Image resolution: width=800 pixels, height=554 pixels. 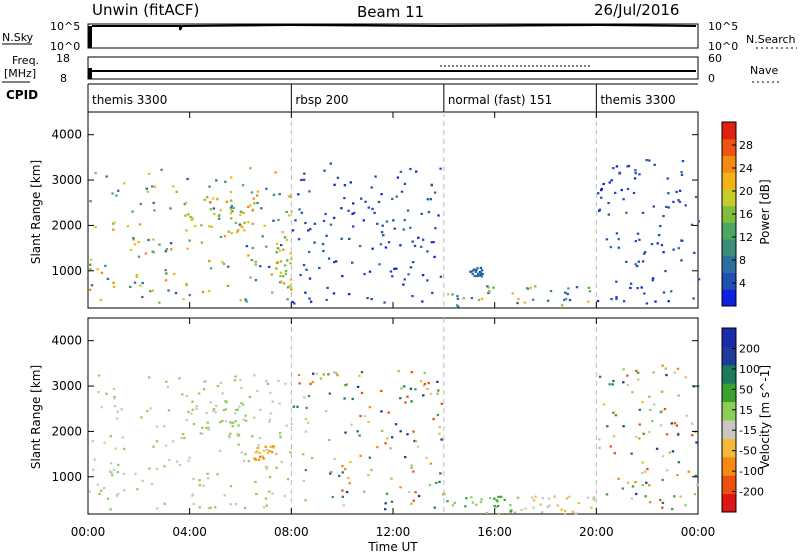 I want to click on nsearch-label: N.Search, so click(x=771, y=39).